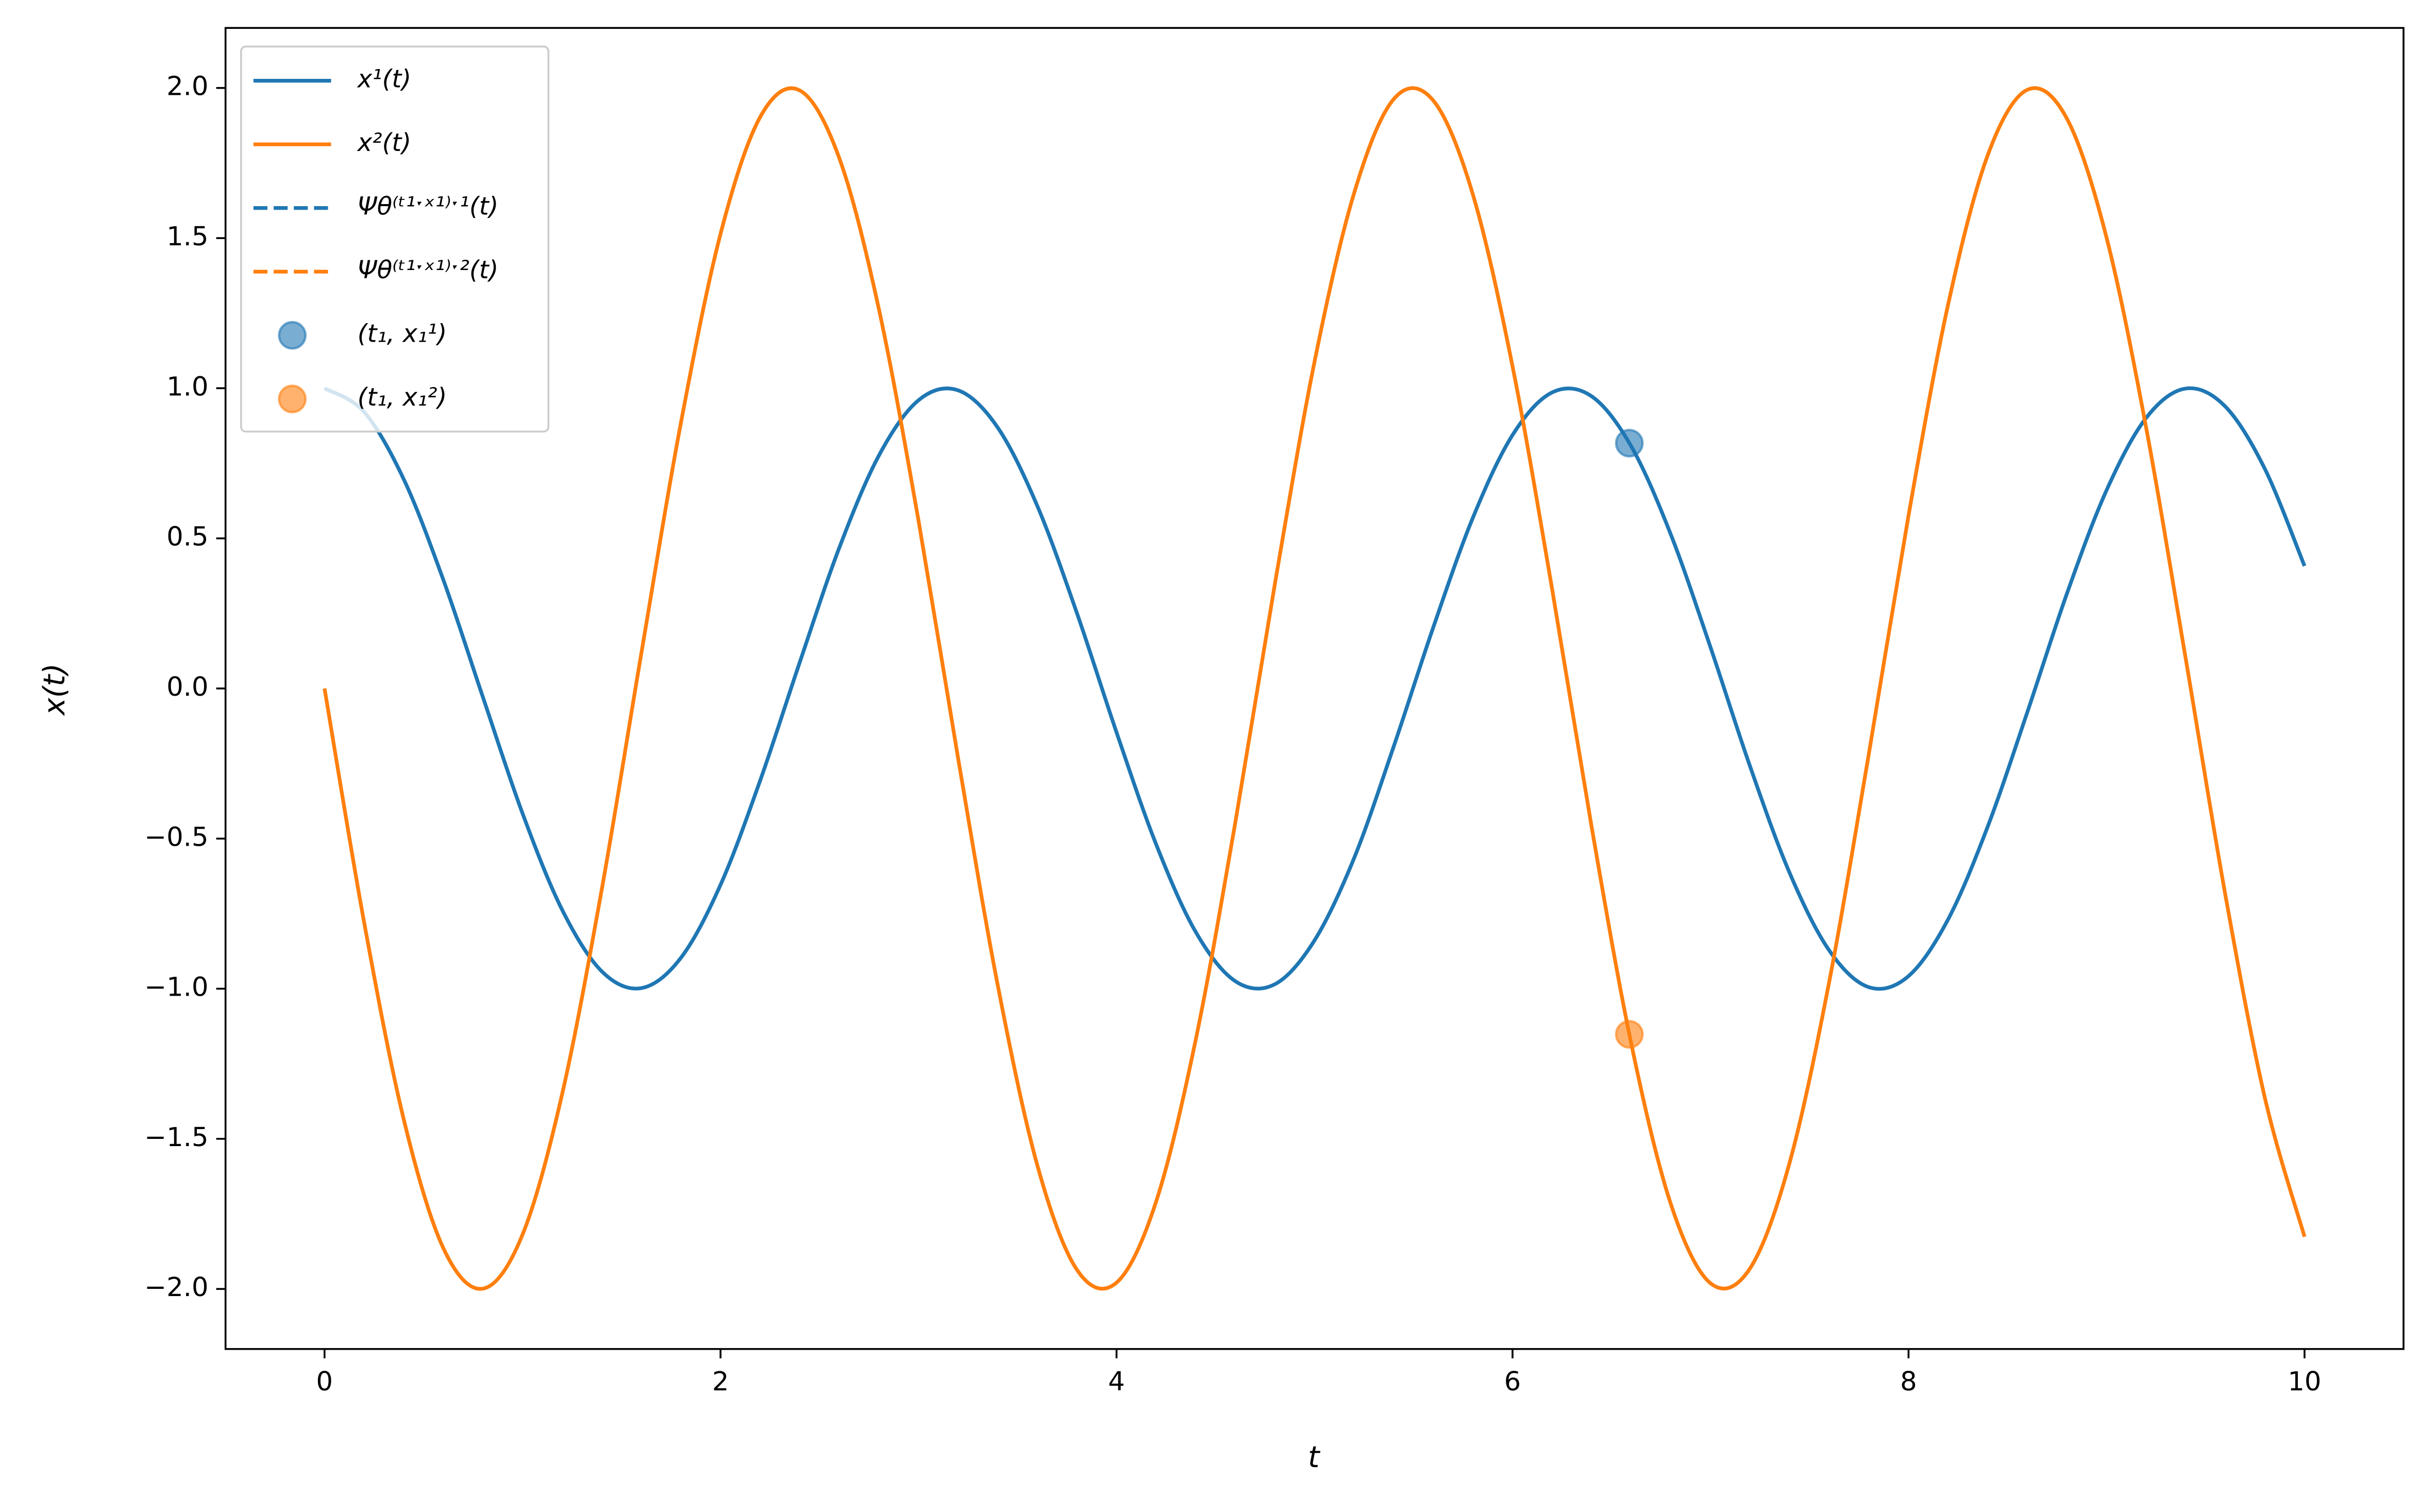 The width and height of the screenshot is (2435, 1512). Describe the element at coordinates (187, 386) in the screenshot. I see `y-tick-label: 1.0` at that location.